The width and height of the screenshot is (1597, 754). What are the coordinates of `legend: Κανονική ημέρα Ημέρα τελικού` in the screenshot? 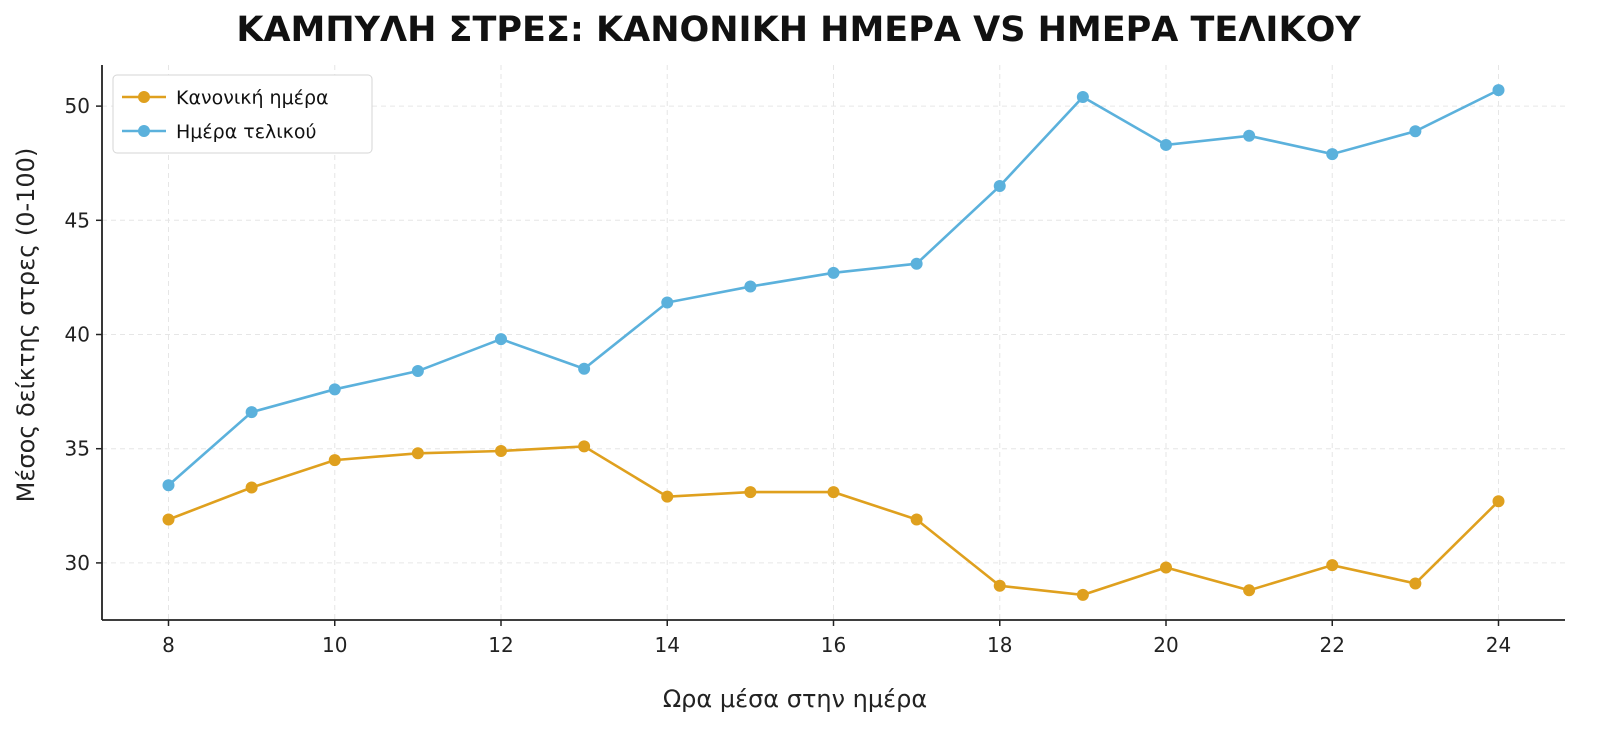 It's located at (242, 114).